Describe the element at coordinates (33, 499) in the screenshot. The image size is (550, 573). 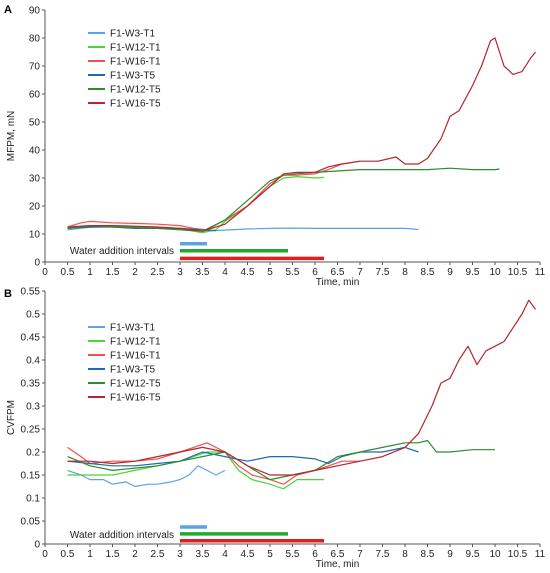
I see `y-tick-label: 0.1` at that location.